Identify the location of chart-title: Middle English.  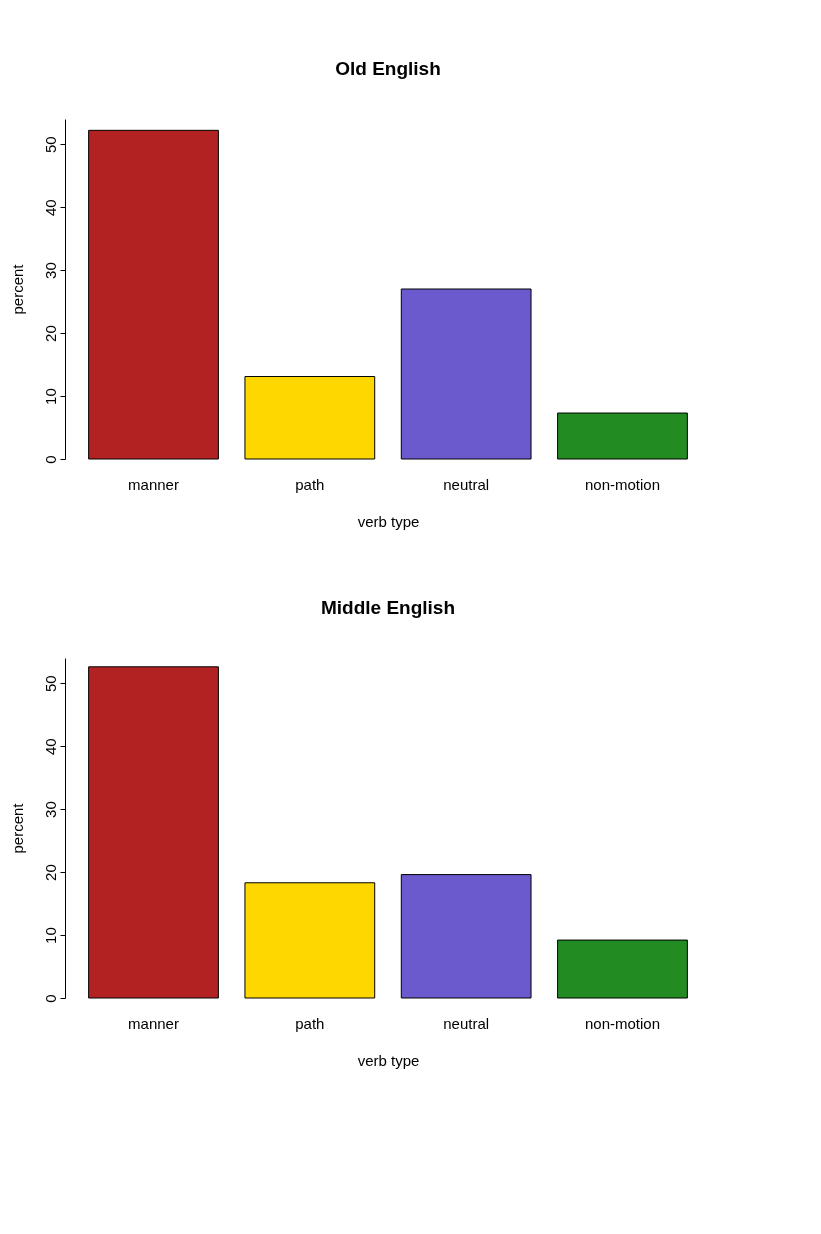
(388, 607).